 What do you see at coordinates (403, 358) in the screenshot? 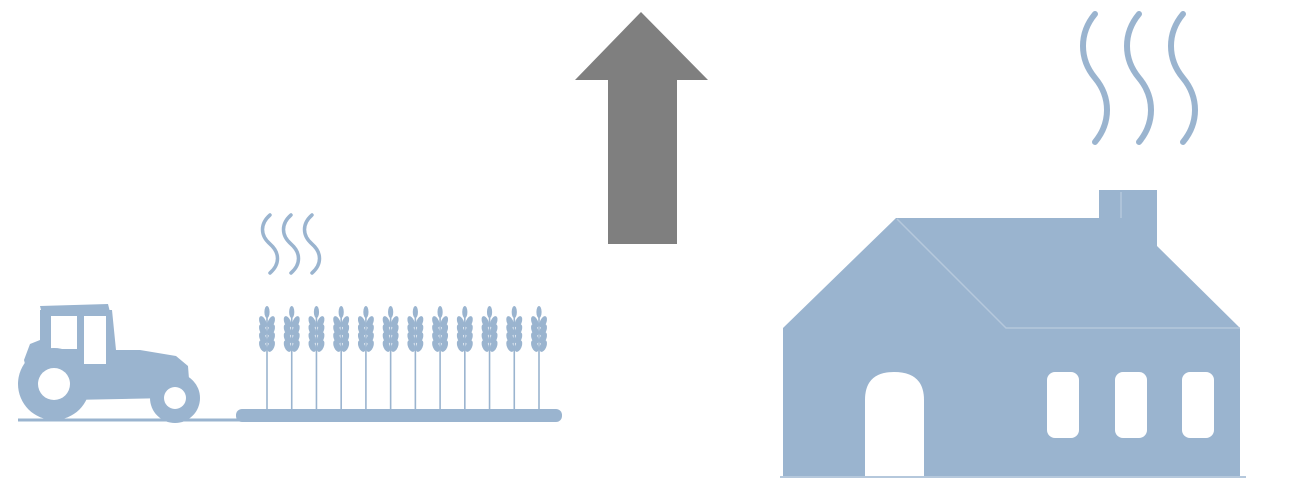
I see `wheat-field-icon` at bounding box center [403, 358].